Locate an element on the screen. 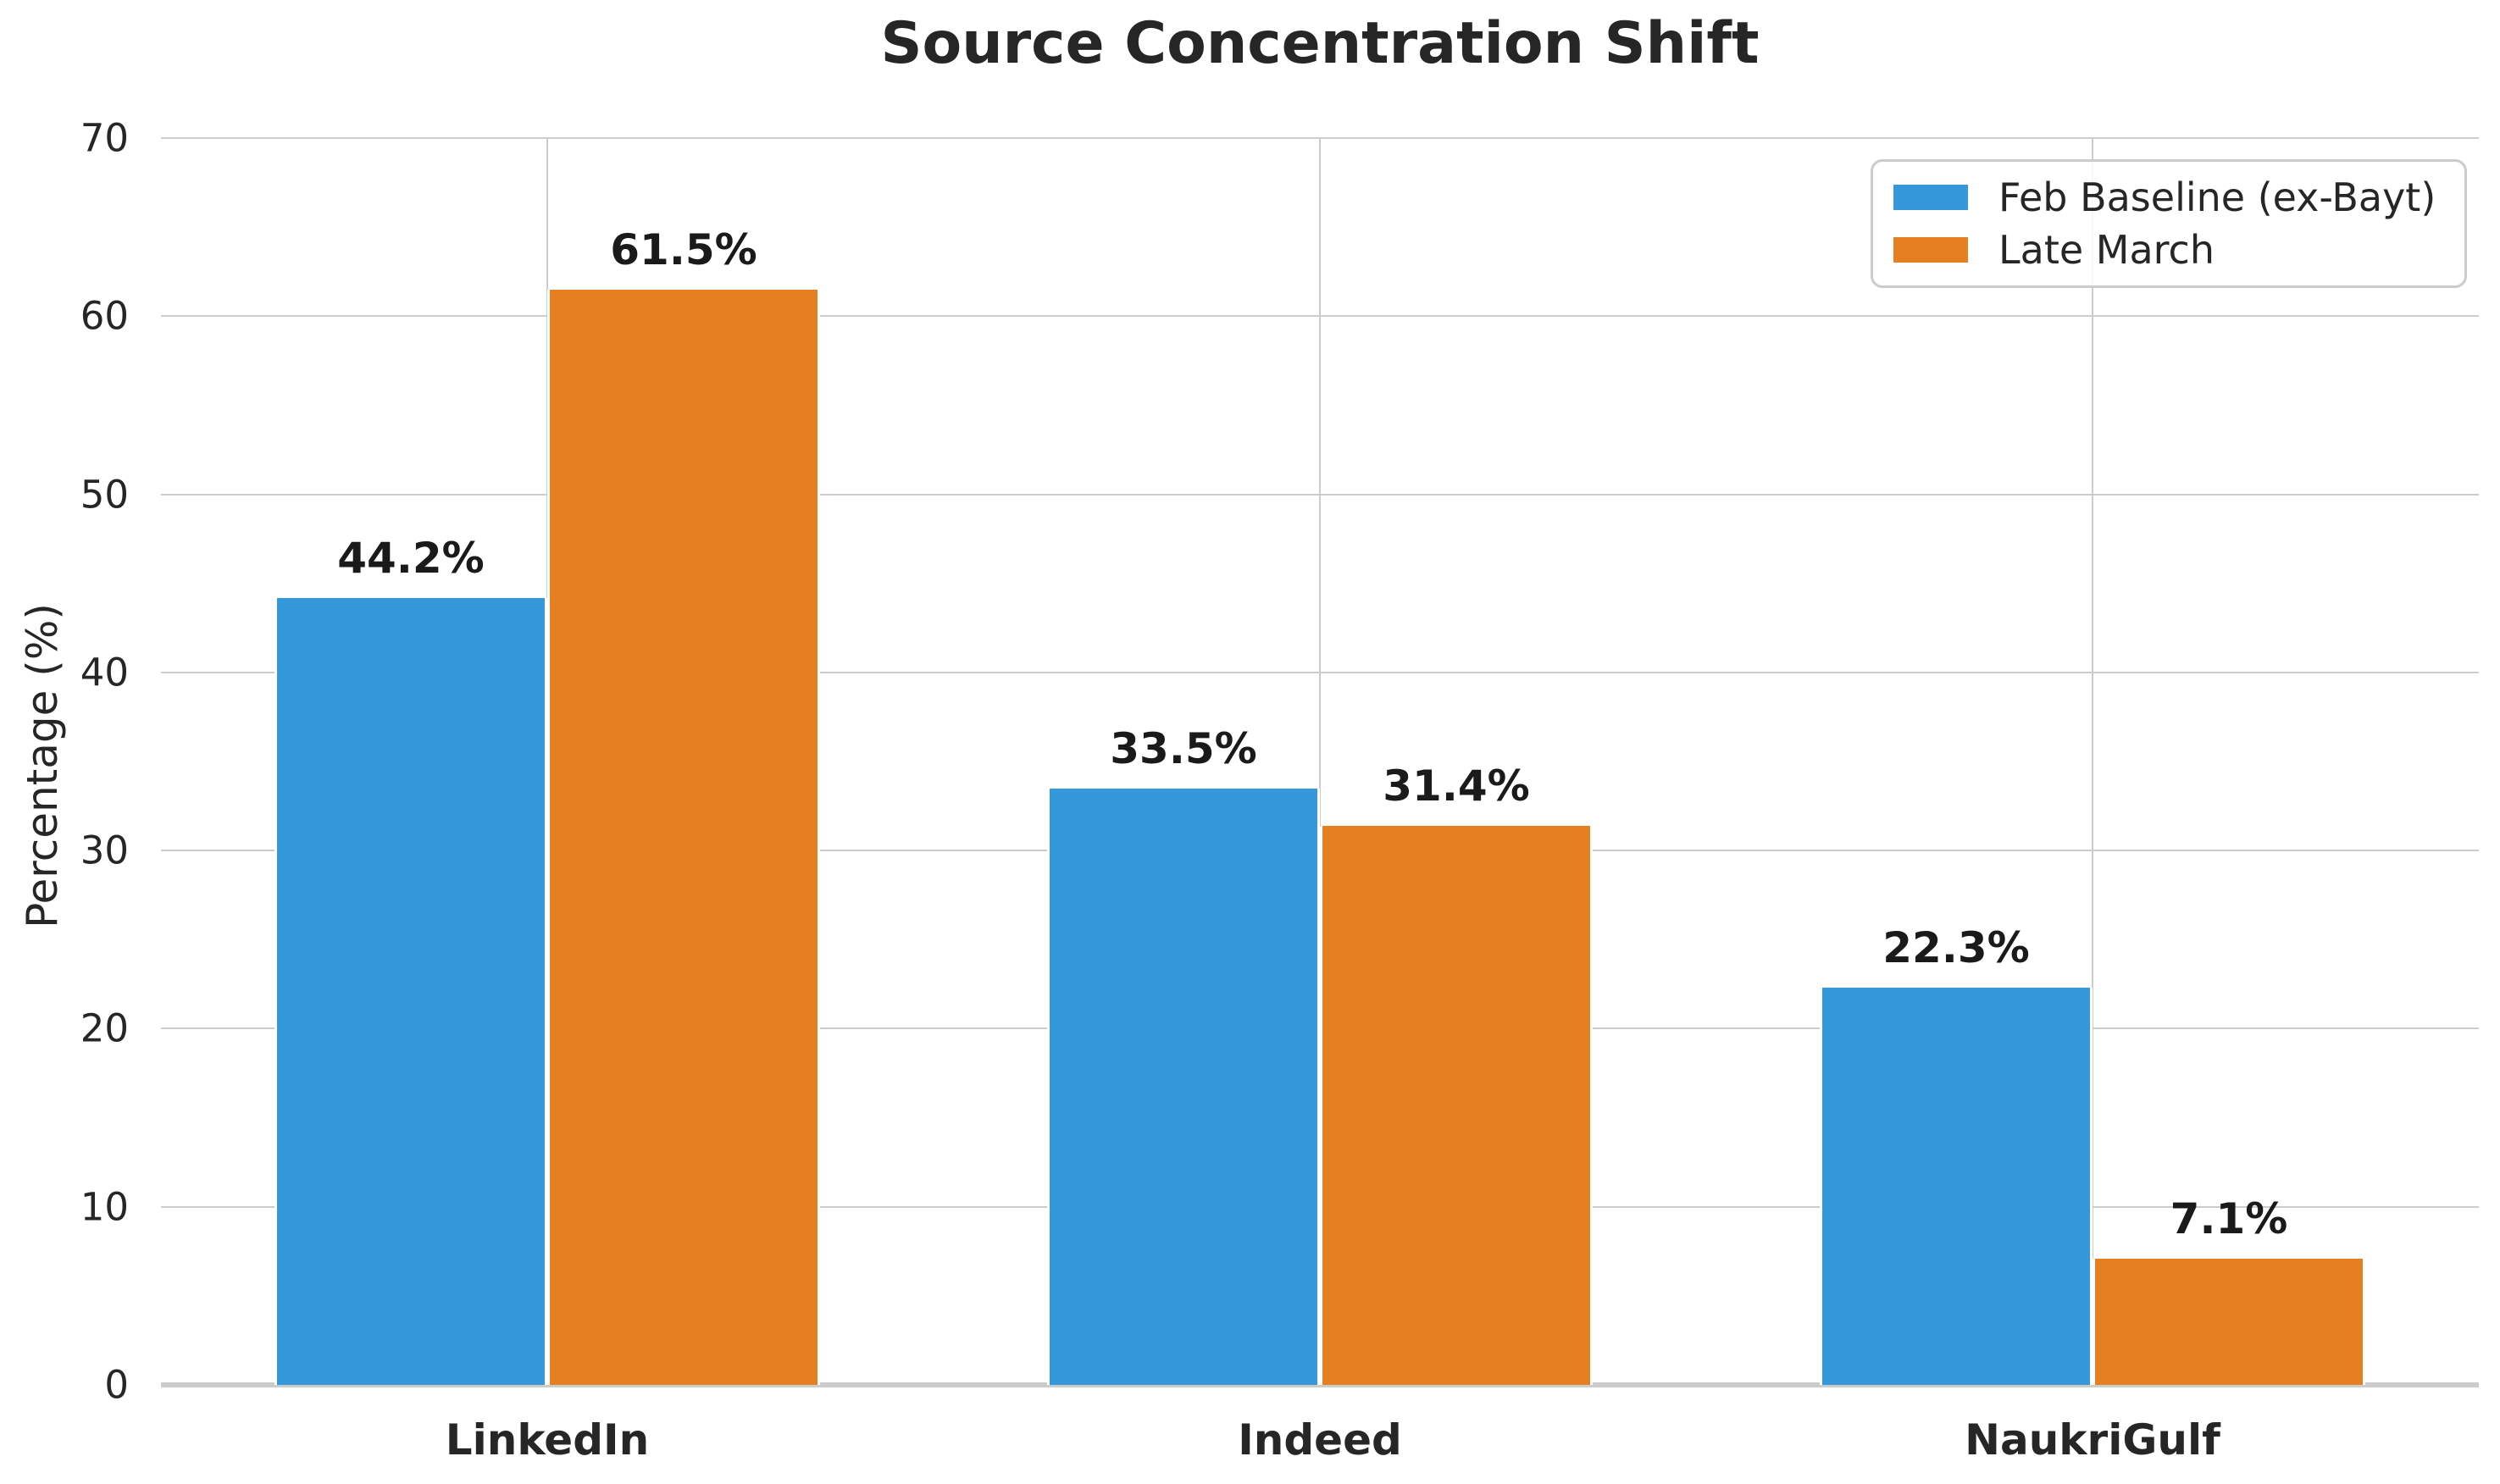 This screenshot has height=1484, width=2500. x-tick-label-indeed: Indeed is located at coordinates (1320, 1440).